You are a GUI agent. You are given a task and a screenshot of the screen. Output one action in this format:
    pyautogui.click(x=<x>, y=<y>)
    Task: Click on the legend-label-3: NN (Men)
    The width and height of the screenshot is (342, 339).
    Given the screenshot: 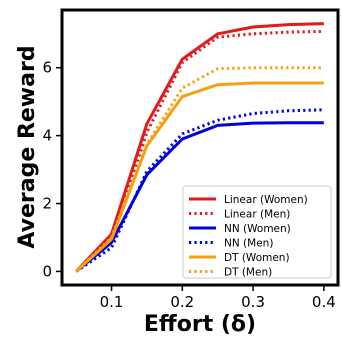 What is the action you would take?
    pyautogui.click(x=248, y=244)
    